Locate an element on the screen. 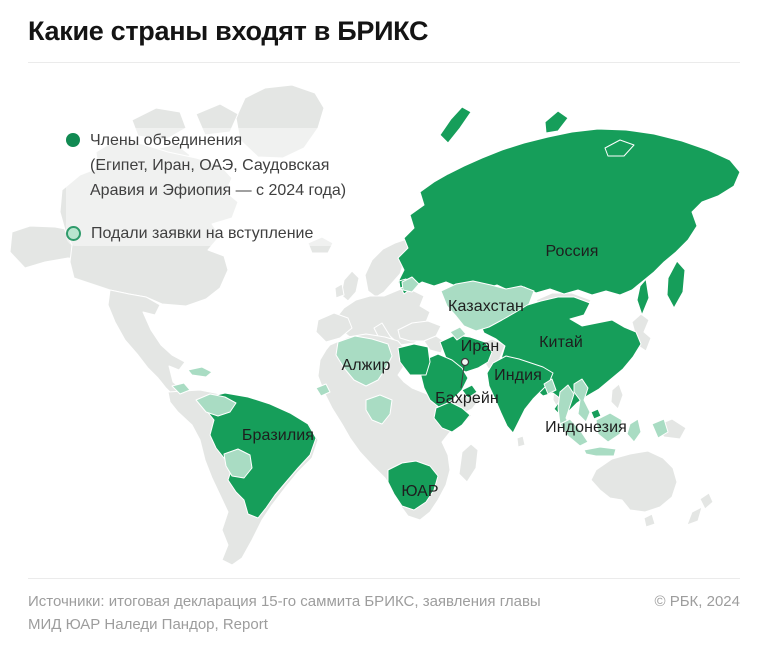 The width and height of the screenshot is (768, 651). legend-applicants-label: Подали заявки на вступление is located at coordinates (202, 233).